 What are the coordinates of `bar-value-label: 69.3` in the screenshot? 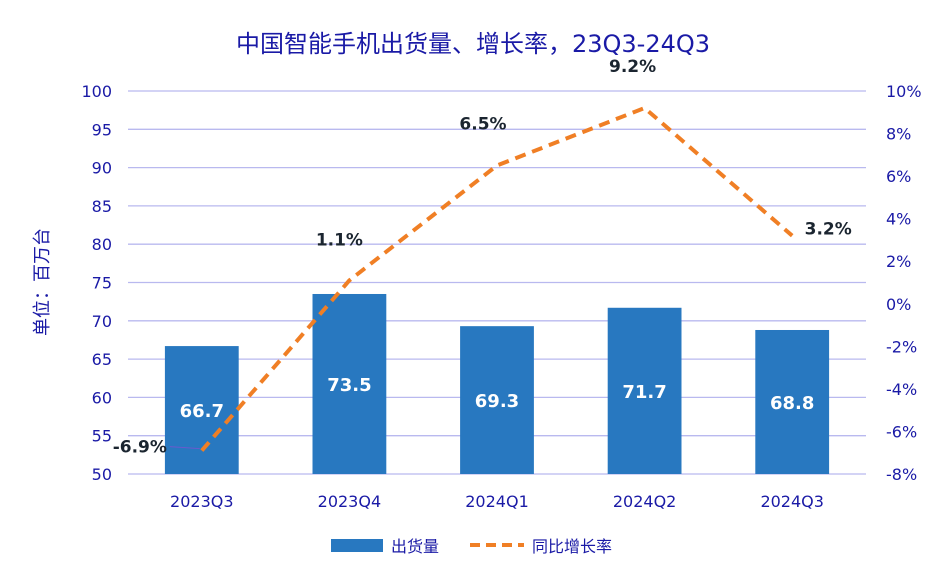 It's located at (497, 401).